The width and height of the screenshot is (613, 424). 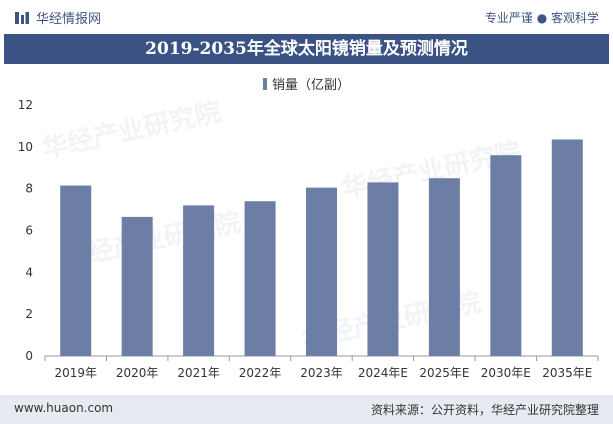 What do you see at coordinates (29, 231) in the screenshot?
I see `y-tick-label: 6` at bounding box center [29, 231].